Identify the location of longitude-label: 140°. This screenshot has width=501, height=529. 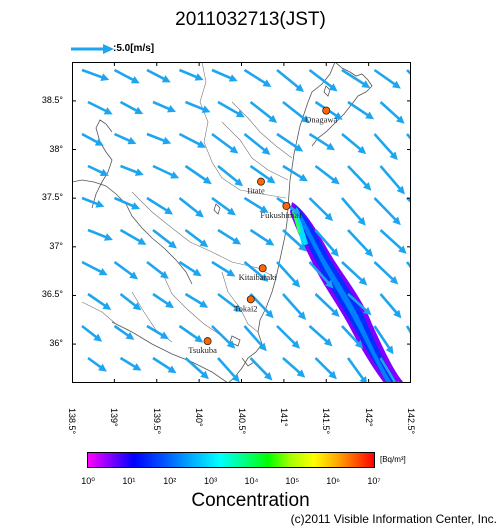
(199, 417).